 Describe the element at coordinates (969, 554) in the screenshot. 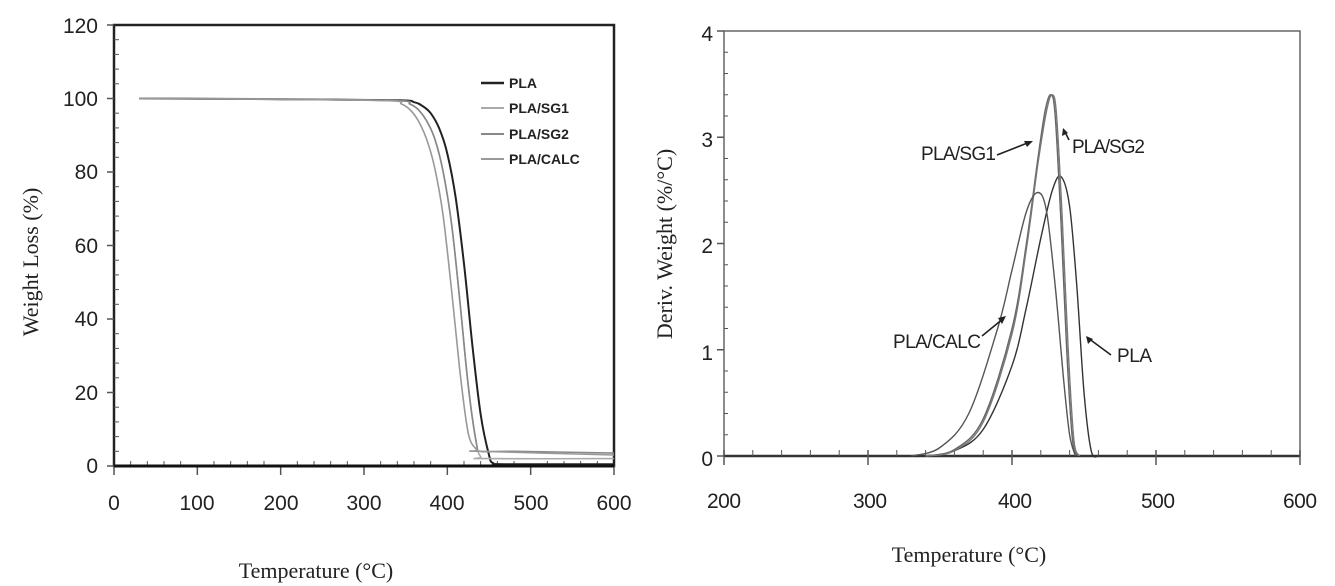

I see `dtg-xaxis-title: Temperature (°C)` at that location.